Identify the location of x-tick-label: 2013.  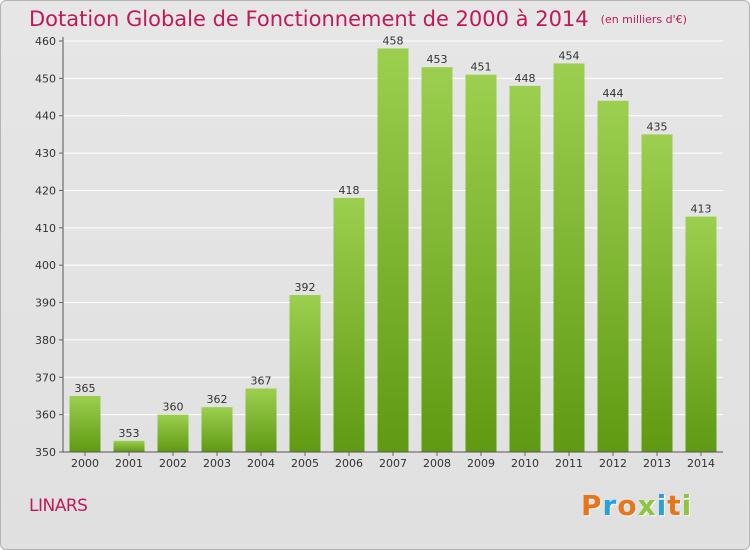
(657, 463).